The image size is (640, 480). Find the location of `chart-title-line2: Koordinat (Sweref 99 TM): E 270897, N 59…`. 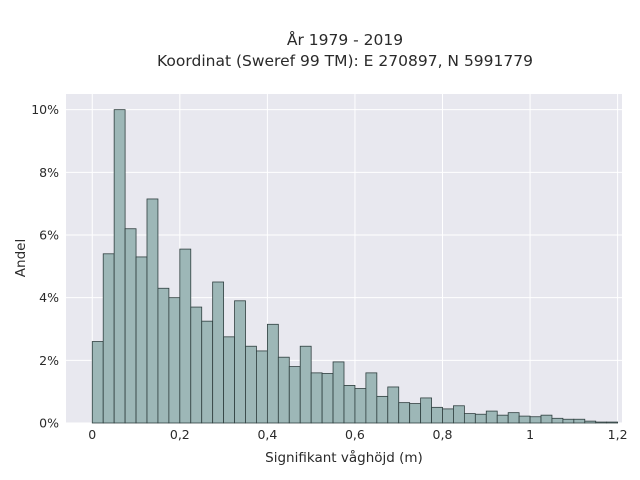

chart-title-line2: Koordinat (Sweref 99 TM): E 270897, N 59… is located at coordinates (345, 61).